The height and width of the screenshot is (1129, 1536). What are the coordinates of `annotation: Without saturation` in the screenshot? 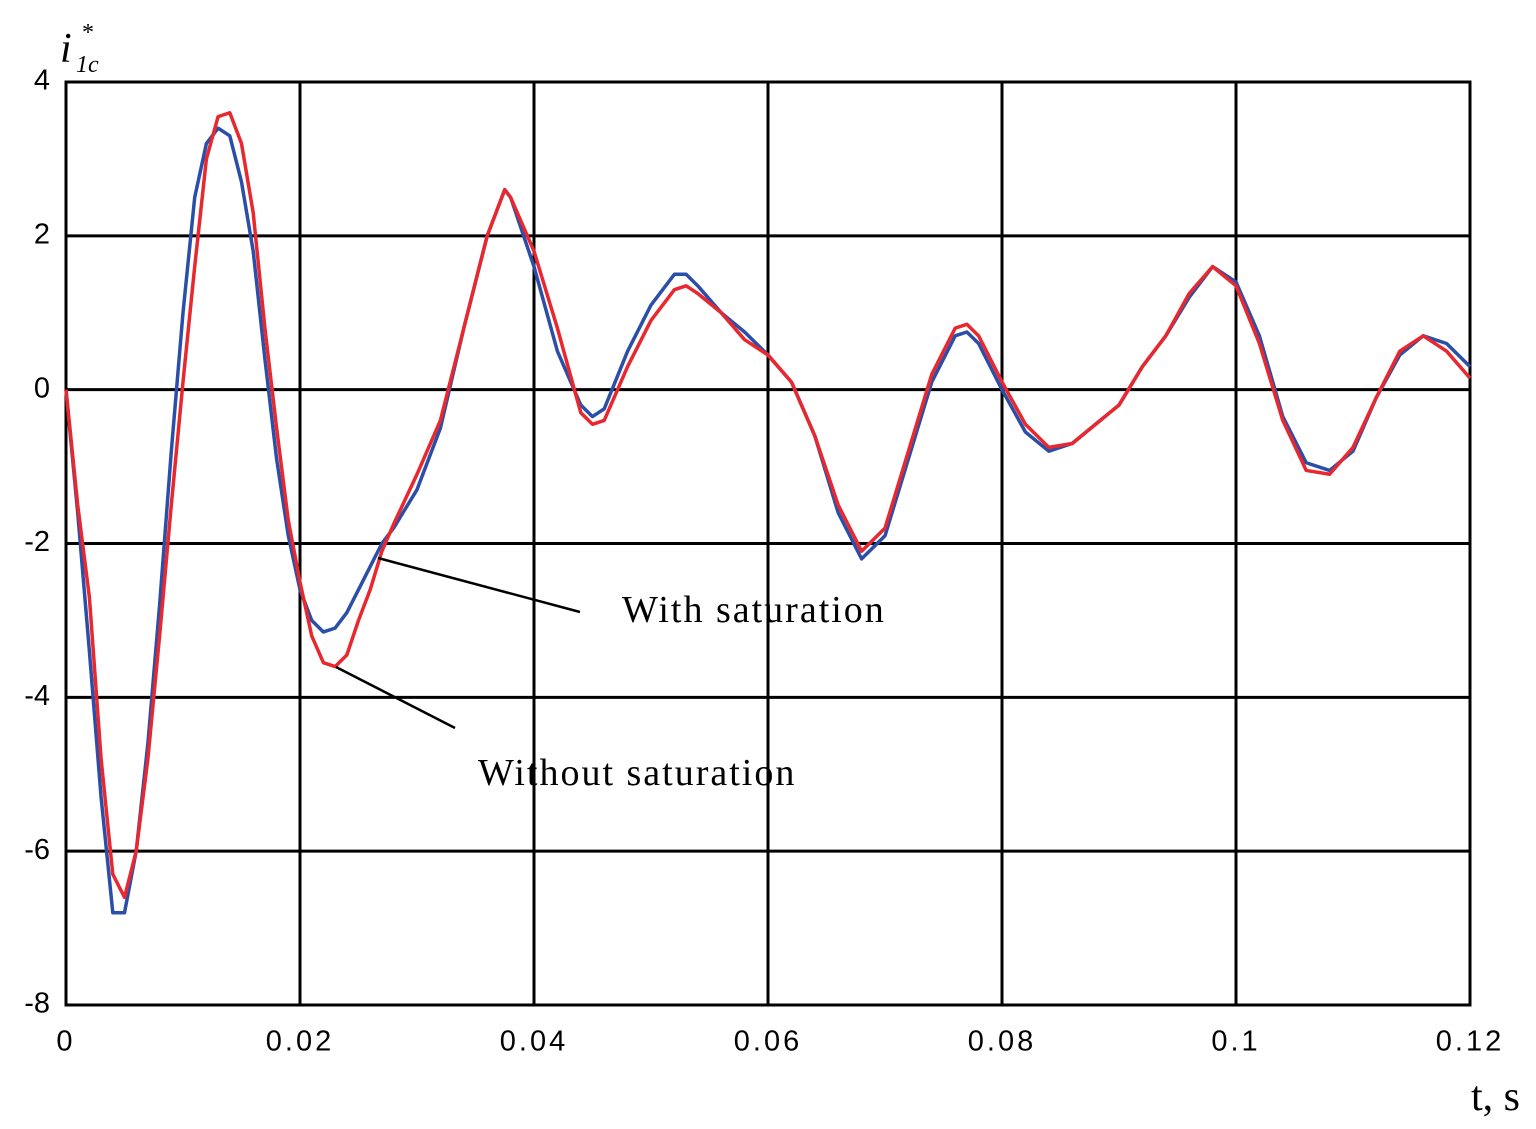 It's located at (637, 773).